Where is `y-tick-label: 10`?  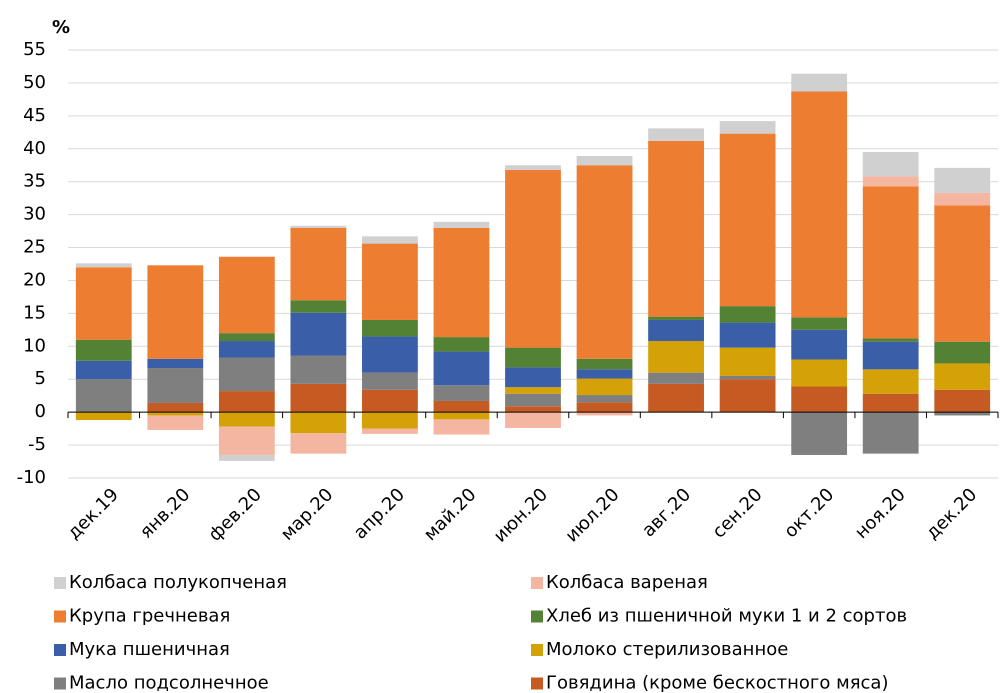 y-tick-label: 10 is located at coordinates (34, 345).